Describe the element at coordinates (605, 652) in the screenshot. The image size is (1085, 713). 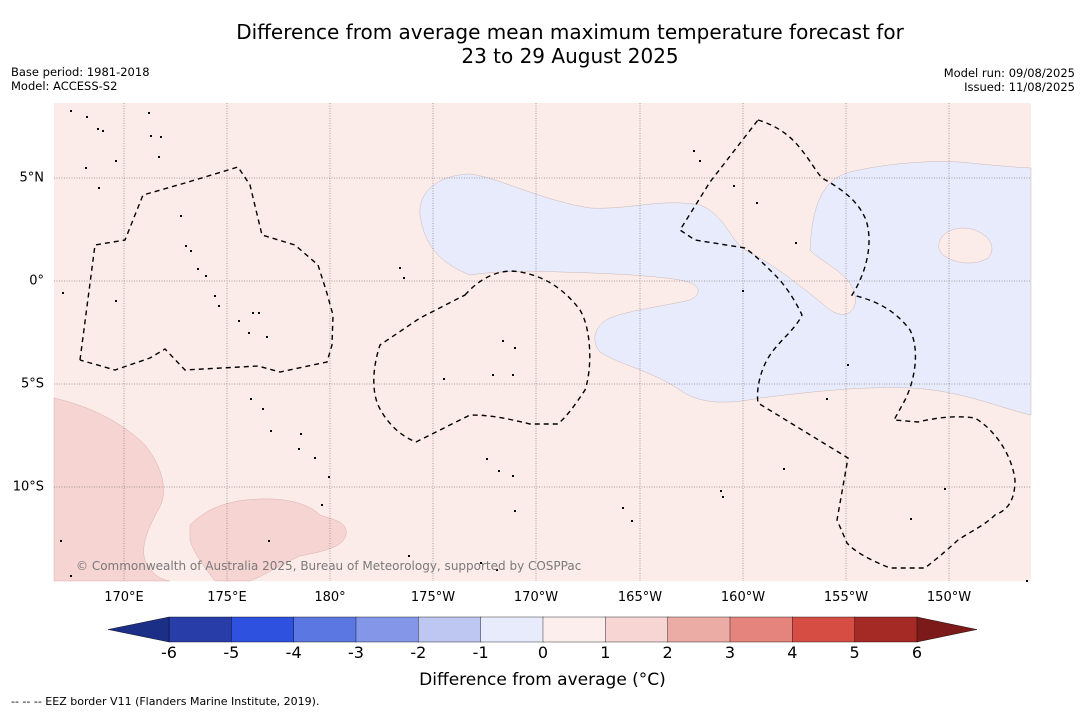
I see `colorbar-tick-label: 1` at that location.